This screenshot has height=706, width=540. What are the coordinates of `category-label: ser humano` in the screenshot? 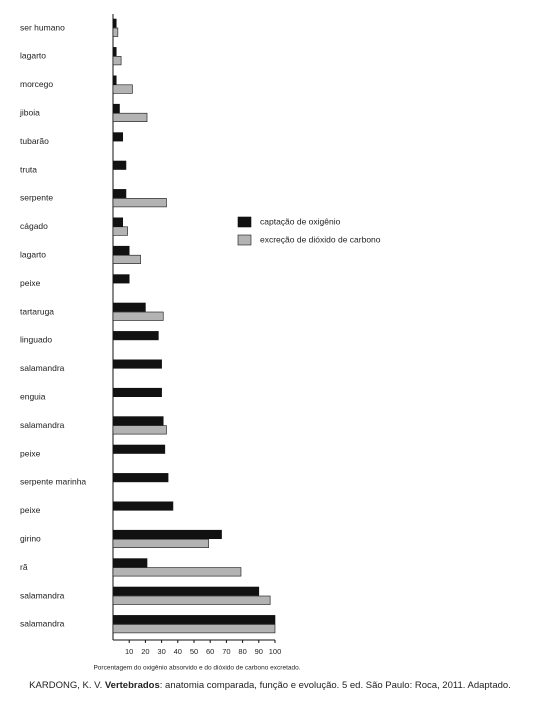 It's located at (42, 27).